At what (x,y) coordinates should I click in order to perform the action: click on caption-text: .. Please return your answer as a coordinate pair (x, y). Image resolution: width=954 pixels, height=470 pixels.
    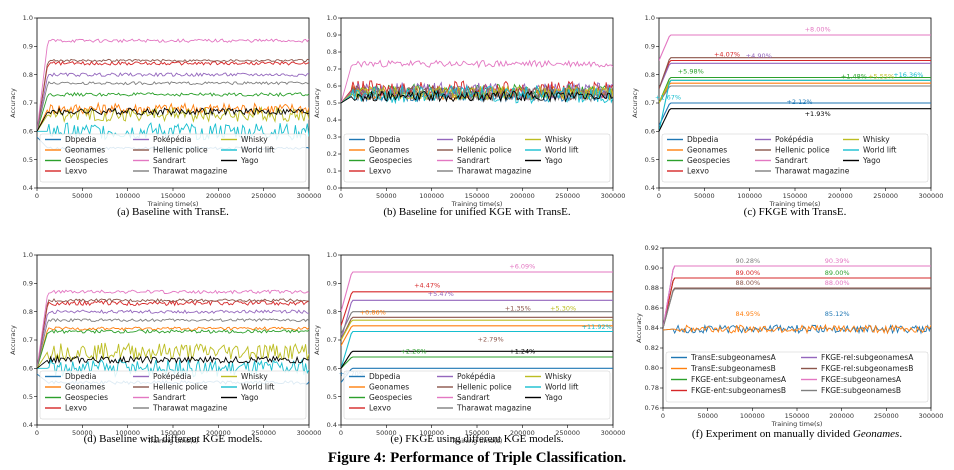
    Looking at the image, I should click on (900, 434).